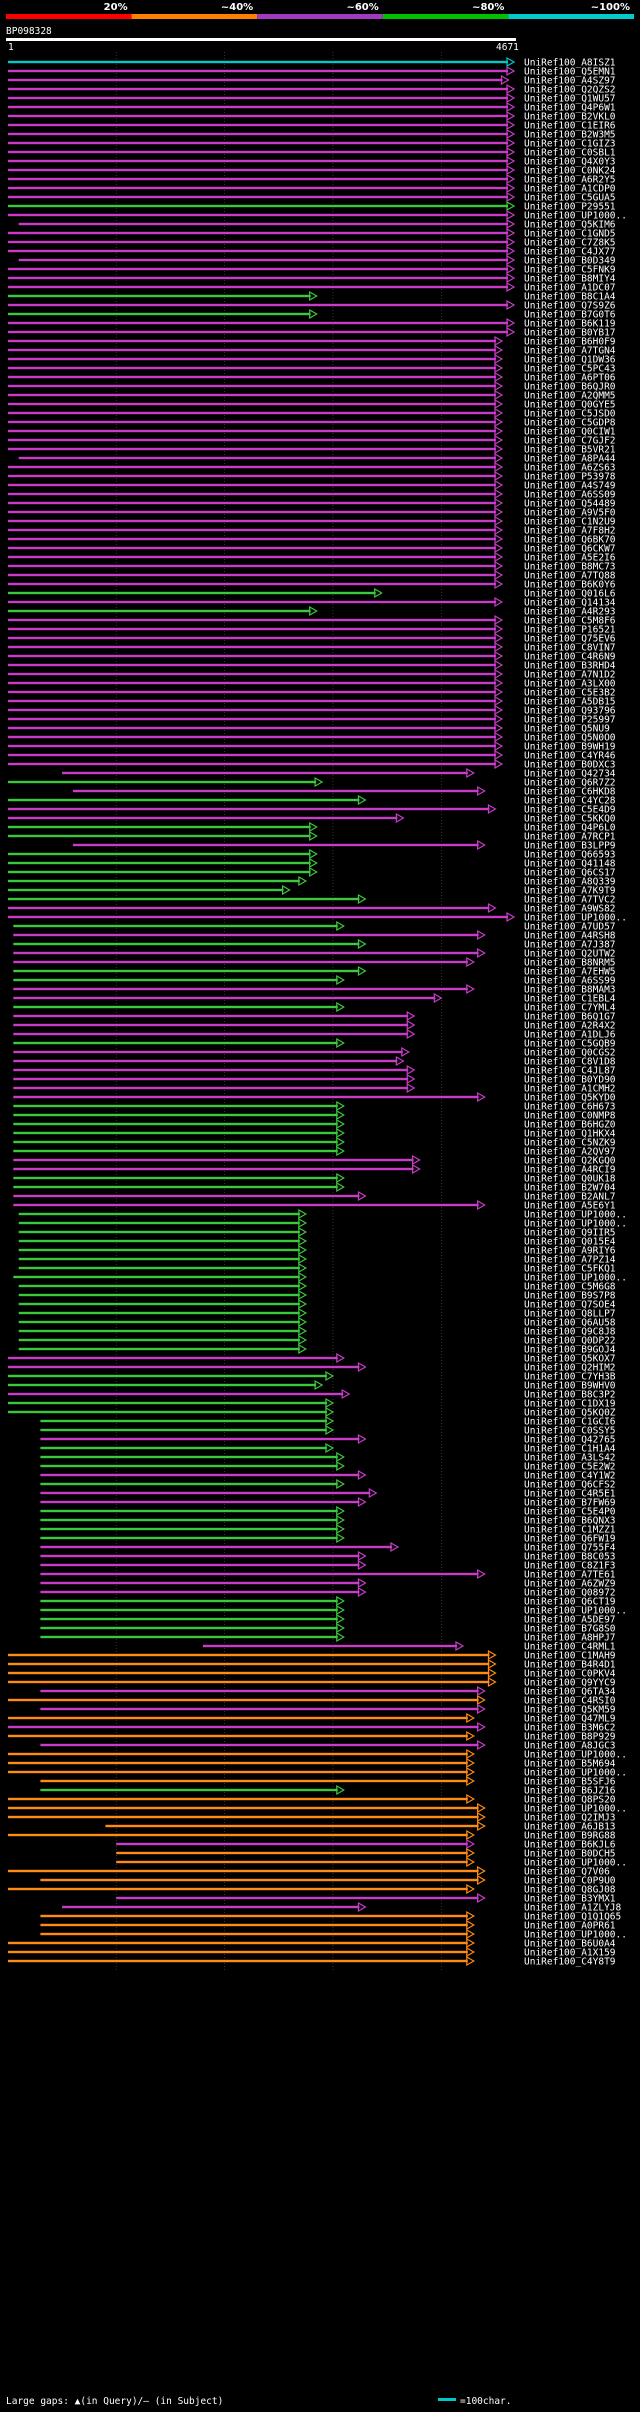  I want to click on hit-row: UniRef100_Q54489, so click(312, 503).